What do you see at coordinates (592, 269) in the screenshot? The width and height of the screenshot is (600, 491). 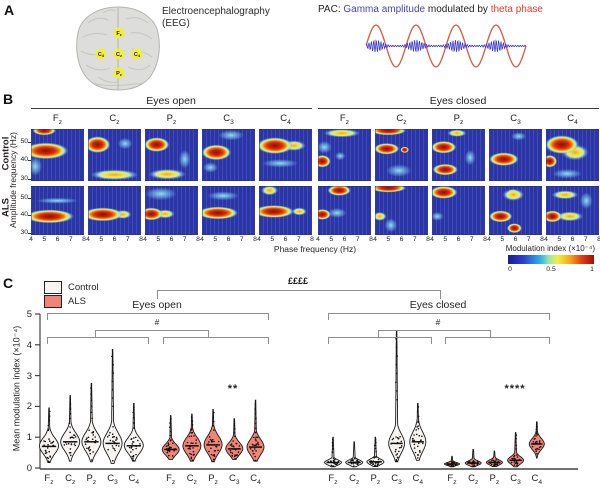 I see `colorbar-tick-1: 1` at bounding box center [592, 269].